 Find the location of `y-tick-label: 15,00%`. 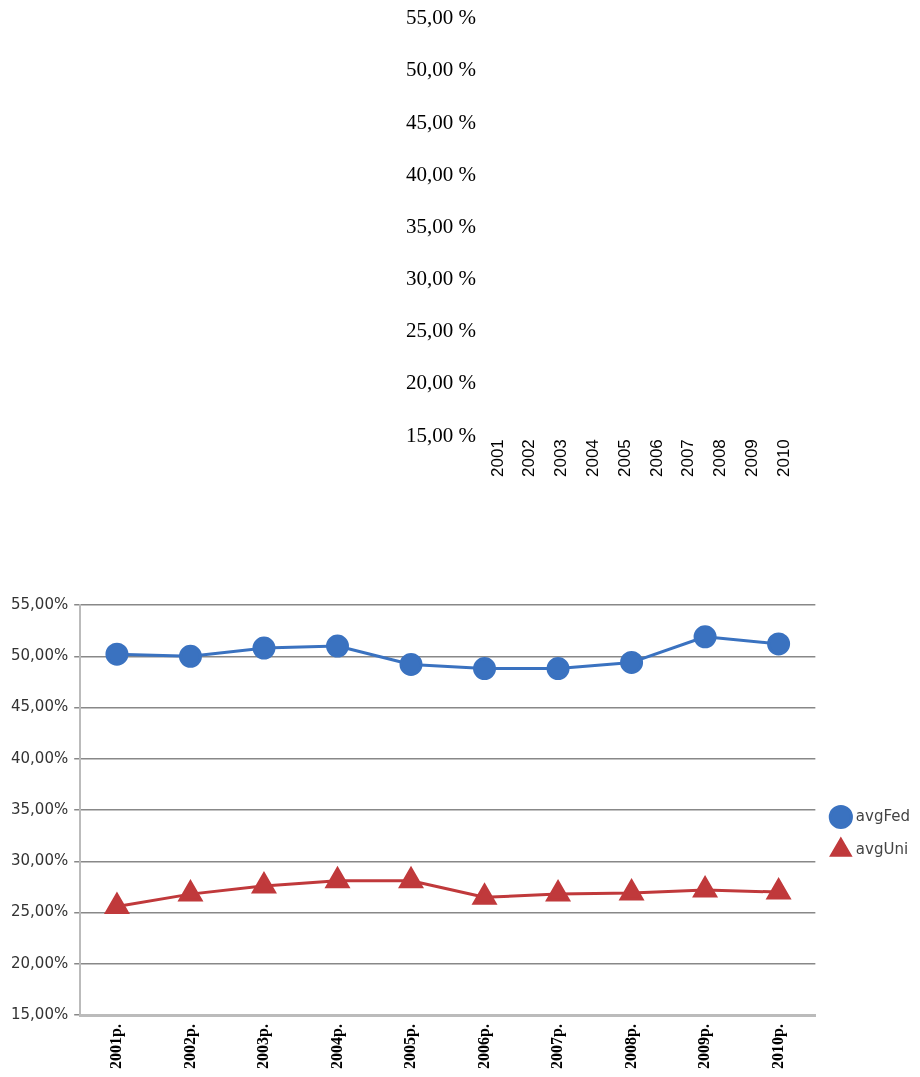

y-tick-label: 15,00% is located at coordinates (39, 1013).